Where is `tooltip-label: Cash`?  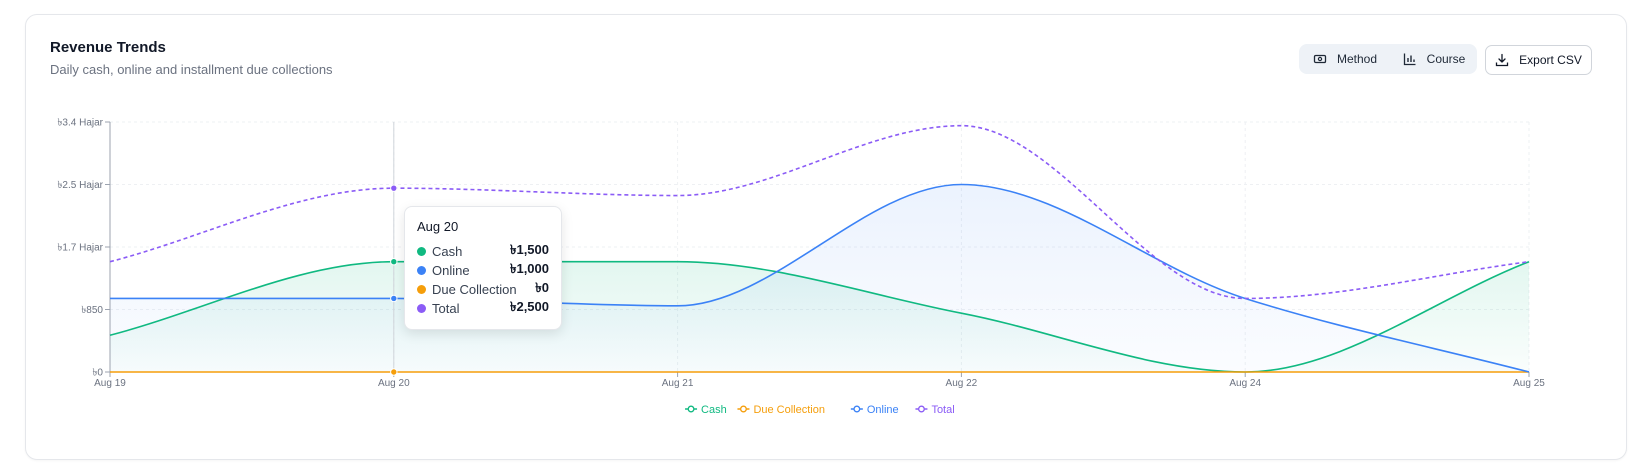
tooltip-label: Cash is located at coordinates (447, 251).